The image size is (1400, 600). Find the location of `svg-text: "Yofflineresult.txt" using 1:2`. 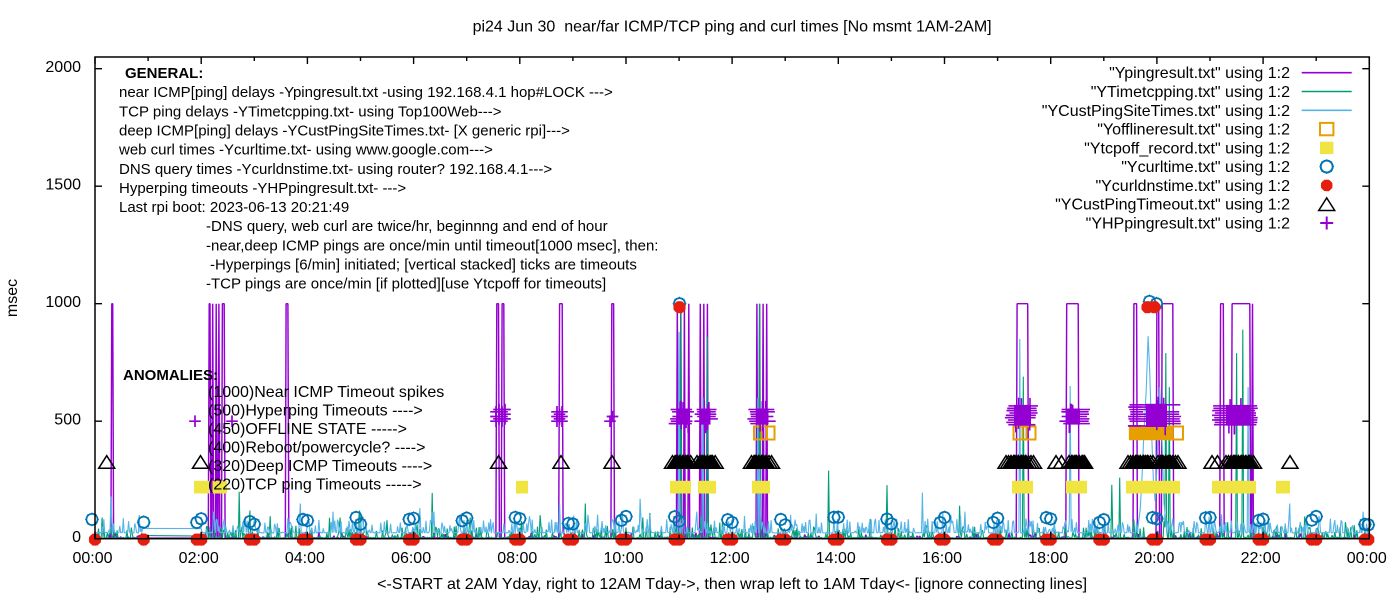

svg-text: "Yofflineresult.txt" using 1:2 is located at coordinates (1193, 130).